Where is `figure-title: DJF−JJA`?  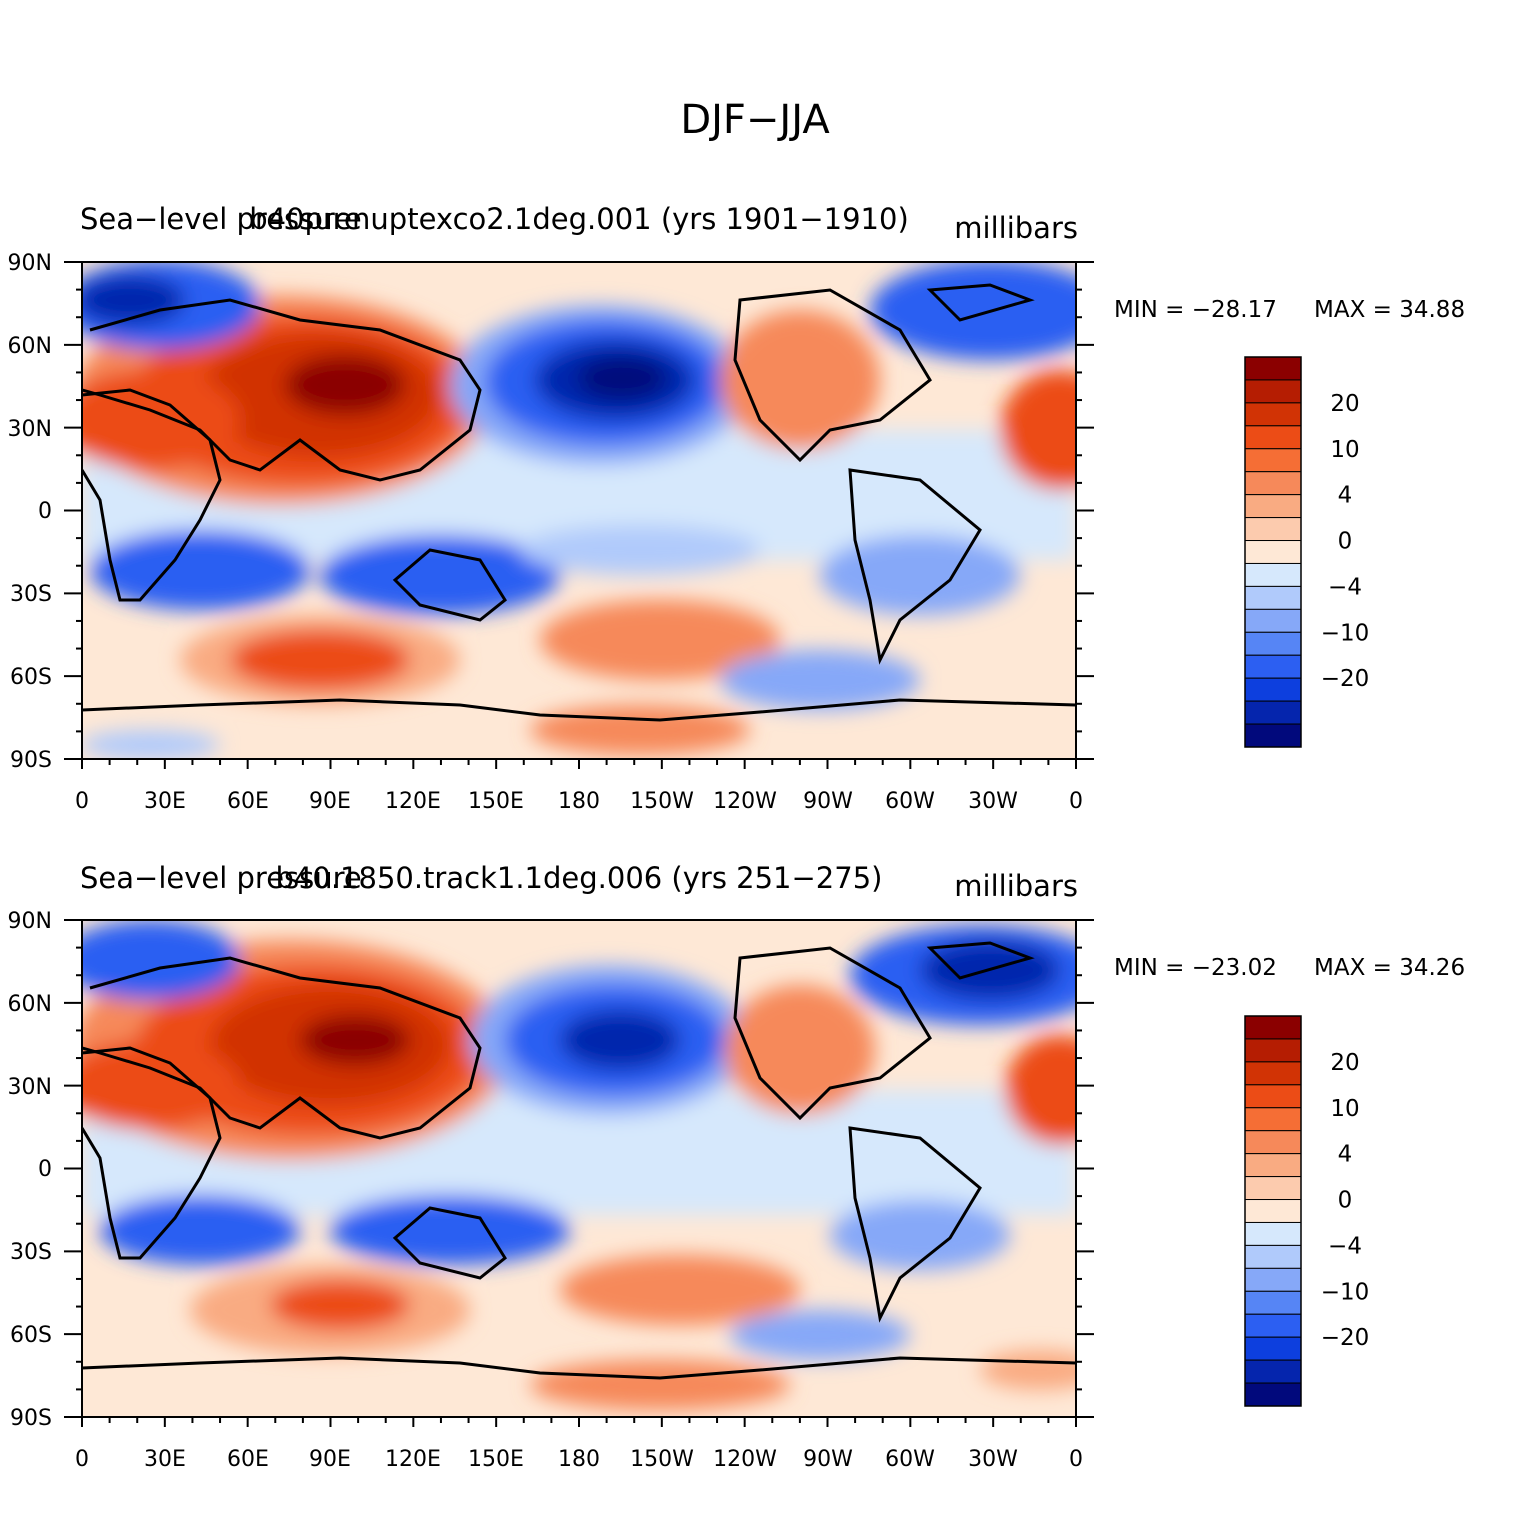
figure-title: DJF−JJA is located at coordinates (755, 120).